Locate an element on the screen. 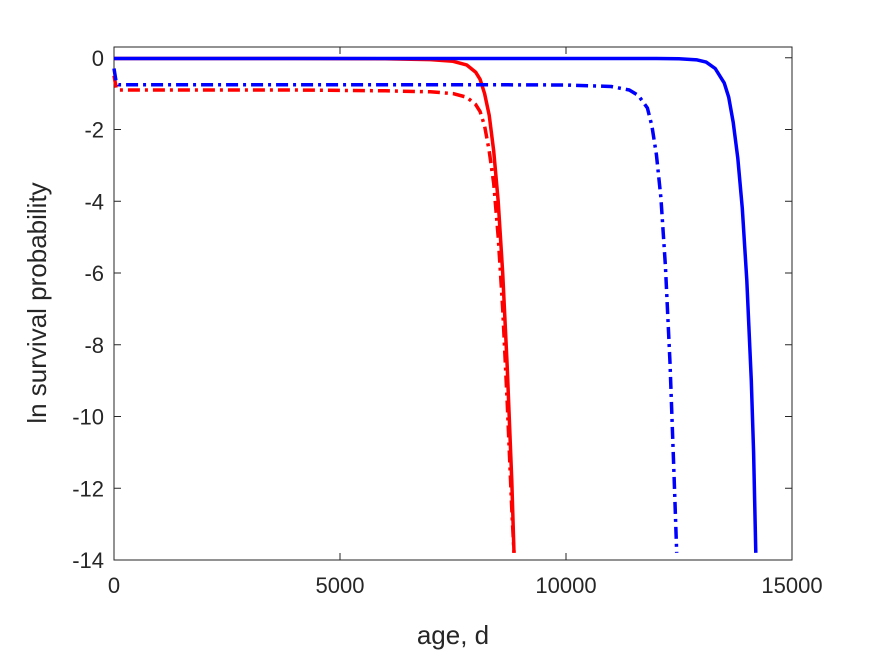  x-tick-label: 5000 is located at coordinates (340, 585).